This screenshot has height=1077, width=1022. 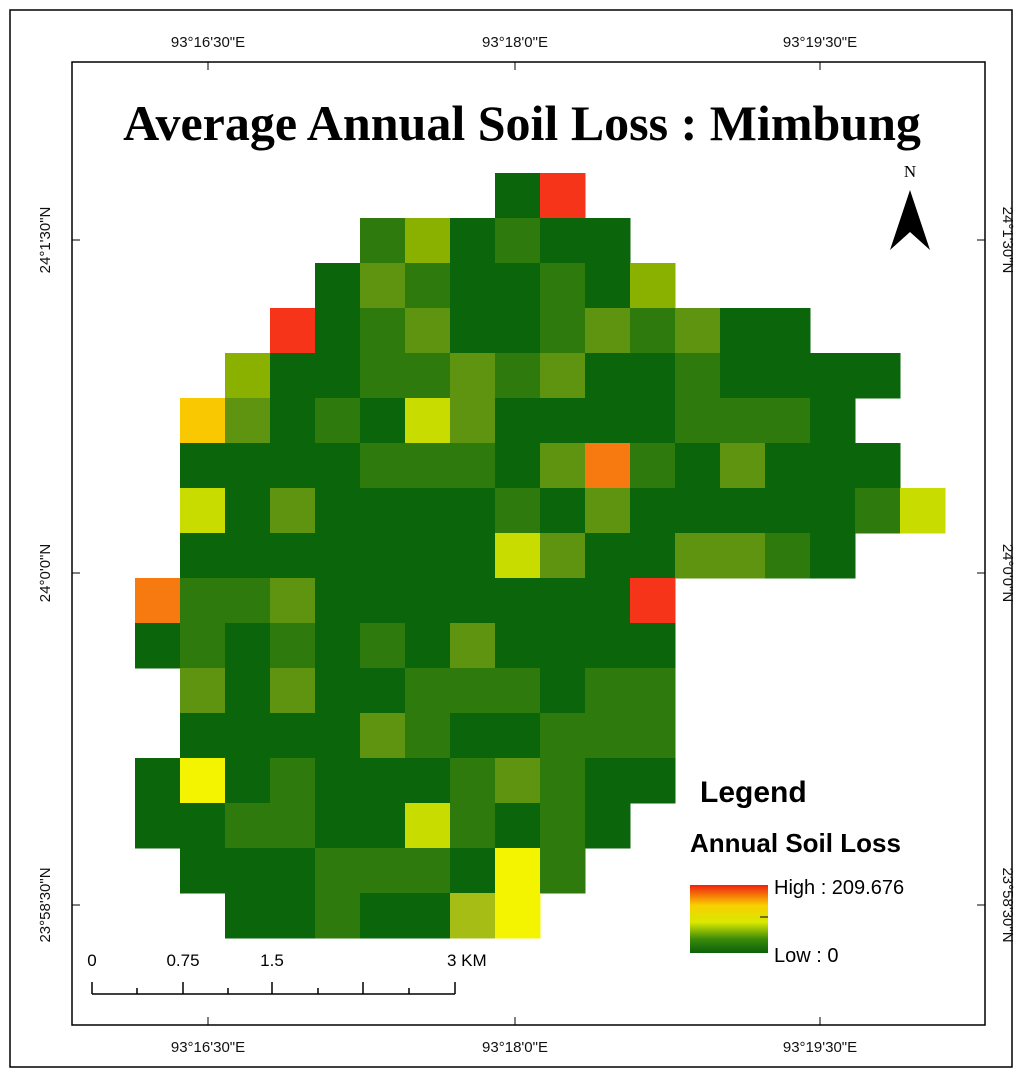 I want to click on longitude-label: 93°18'0"E, so click(x=515, y=1047).